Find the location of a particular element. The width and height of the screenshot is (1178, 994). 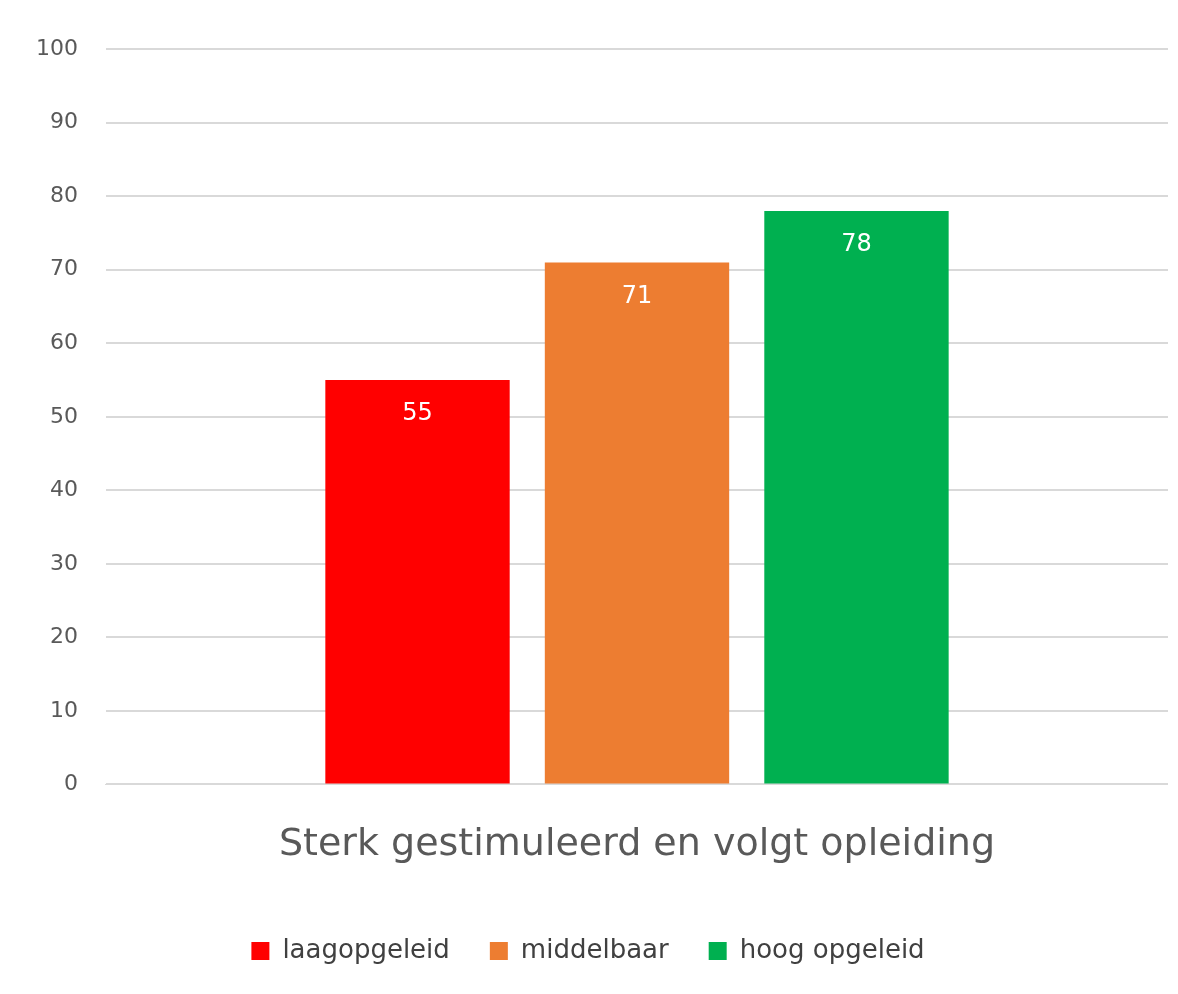

y-tick-label: 80 is located at coordinates (63, 194).